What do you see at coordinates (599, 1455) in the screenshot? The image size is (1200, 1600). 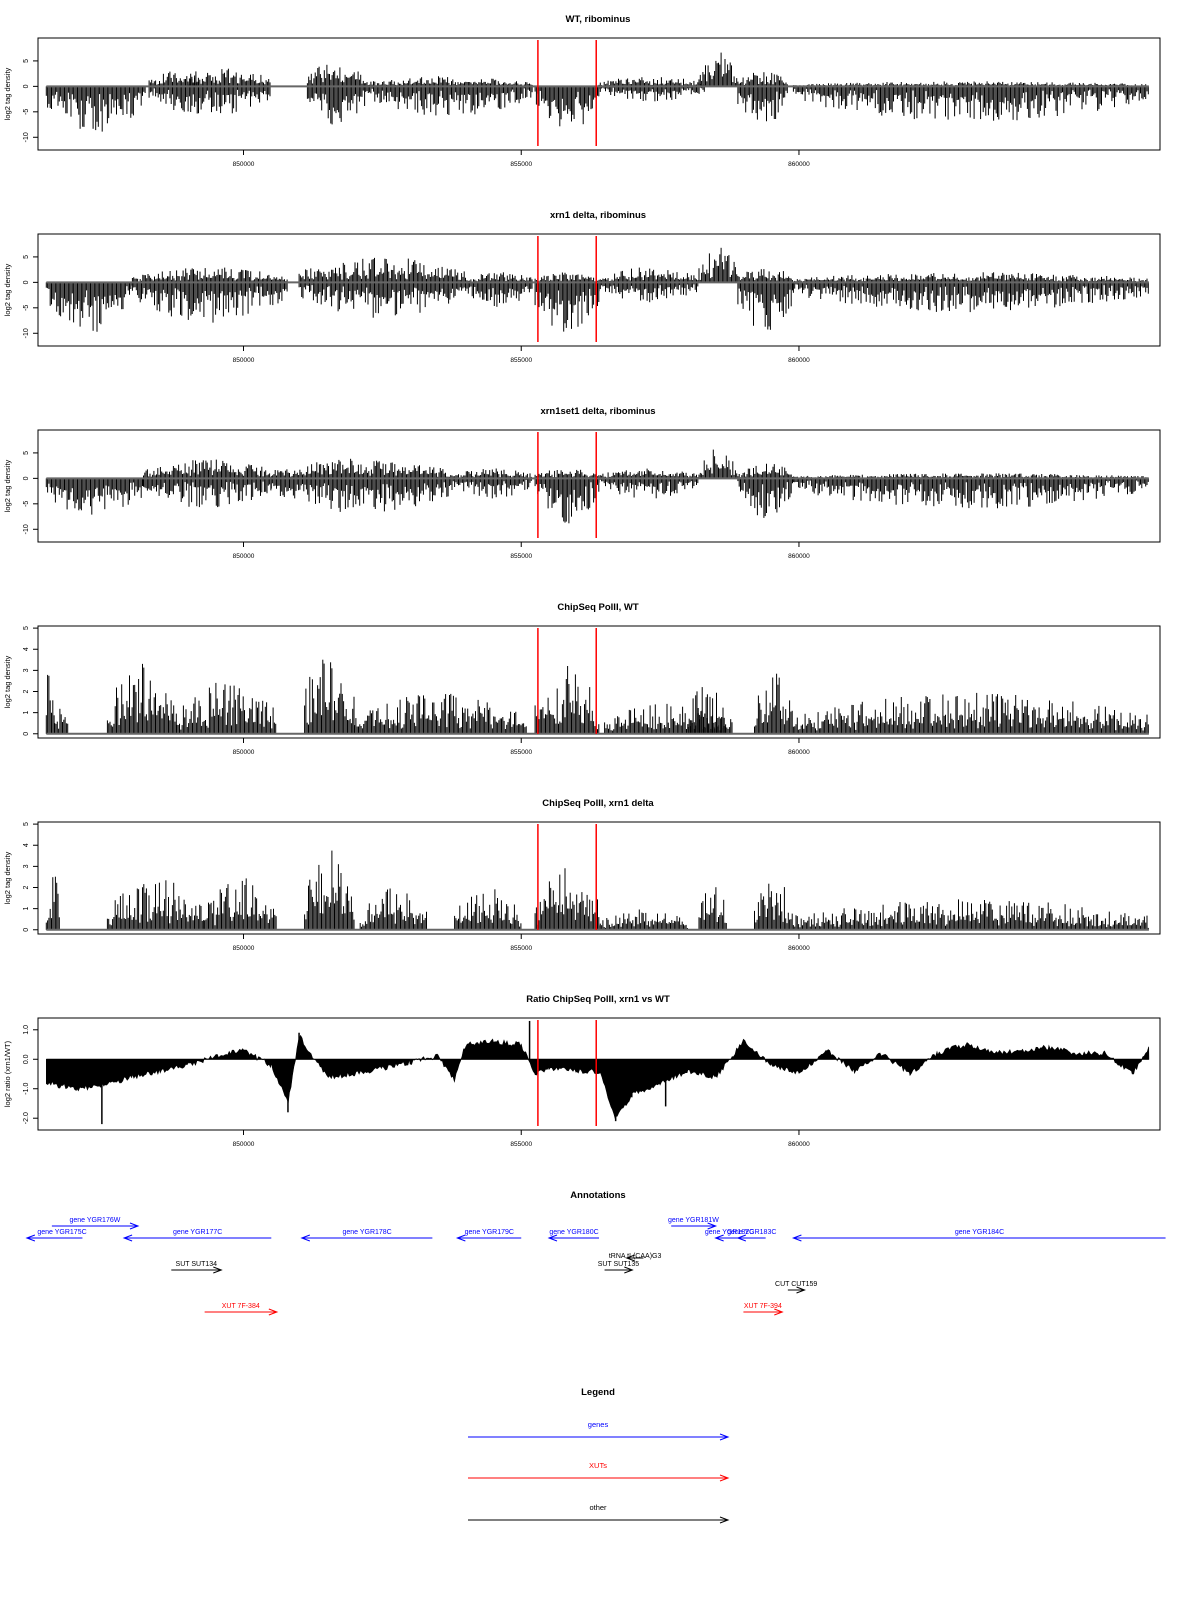 I see `legend: Legend genes XUTs other` at bounding box center [599, 1455].